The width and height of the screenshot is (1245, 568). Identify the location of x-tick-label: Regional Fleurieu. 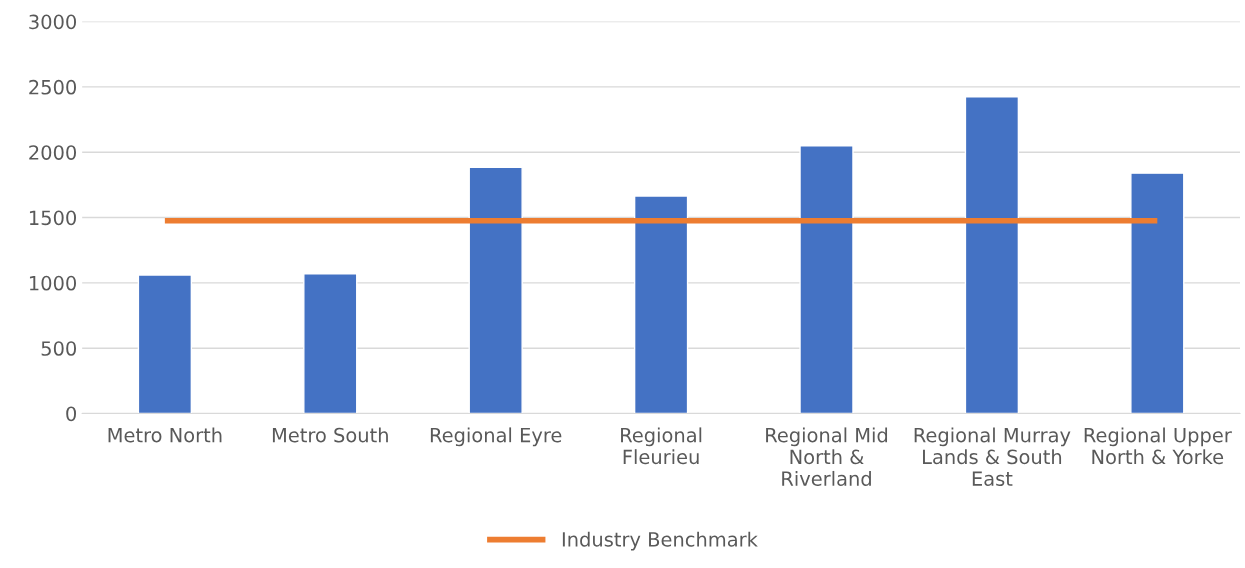
(661, 446).